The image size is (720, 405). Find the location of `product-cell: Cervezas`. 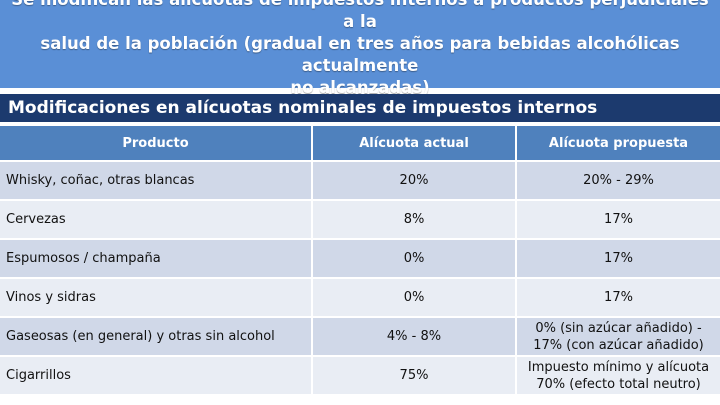

product-cell: Cervezas is located at coordinates (156, 220).